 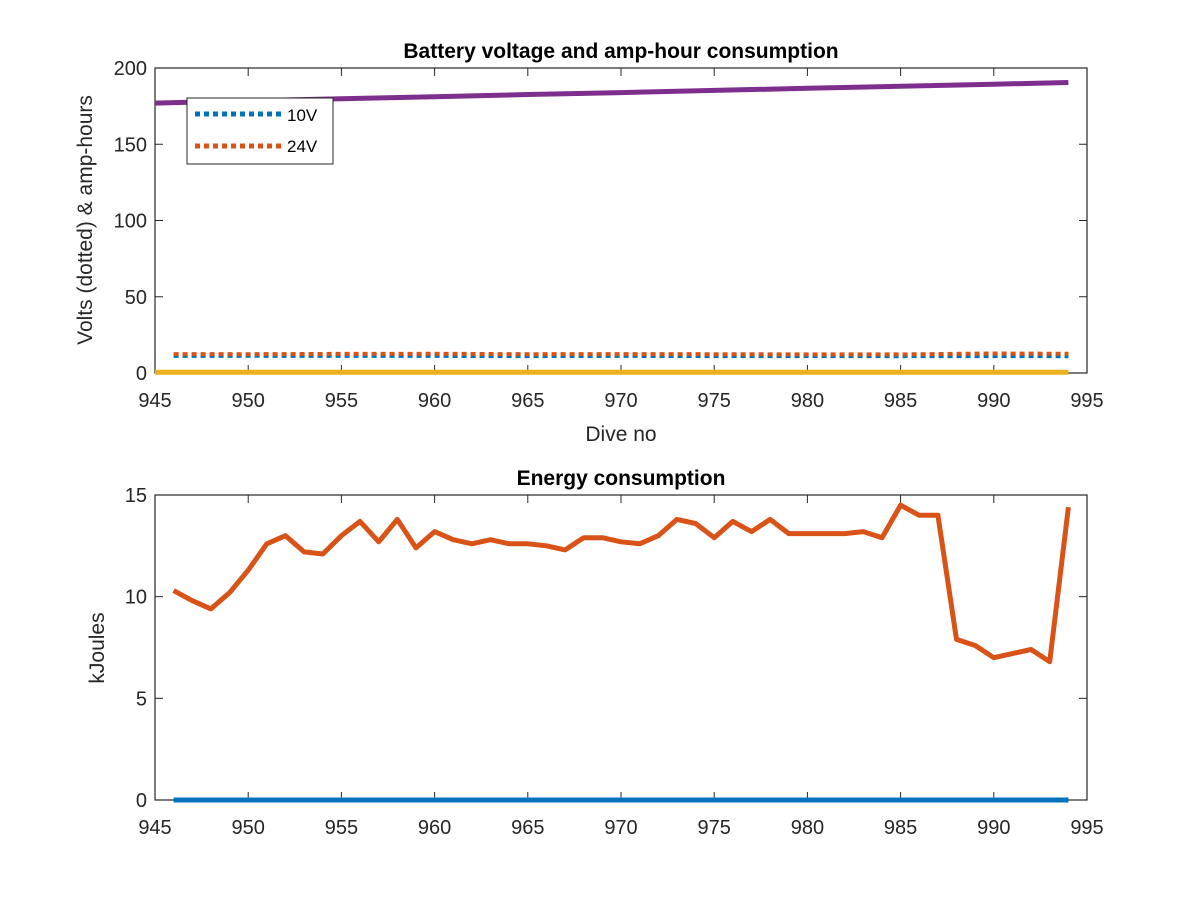 I want to click on top-y-tick-label: 150, so click(x=130, y=145).